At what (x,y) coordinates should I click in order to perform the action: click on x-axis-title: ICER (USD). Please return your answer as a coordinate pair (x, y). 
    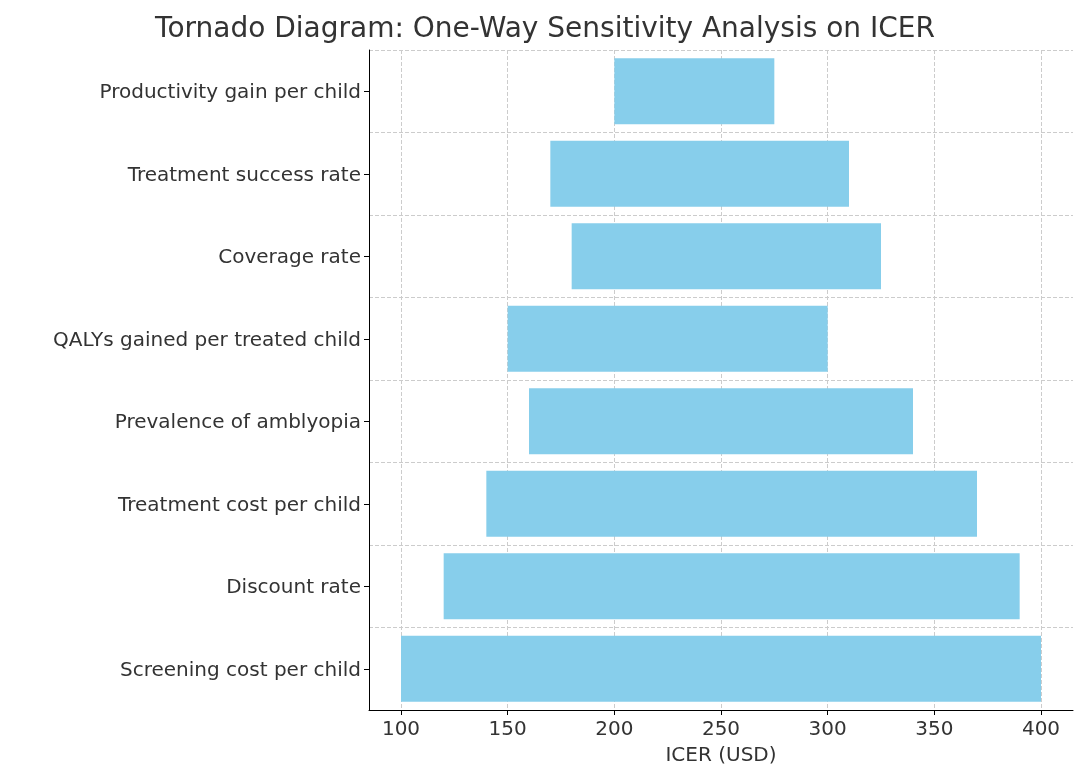
    Looking at the image, I should click on (721, 754).